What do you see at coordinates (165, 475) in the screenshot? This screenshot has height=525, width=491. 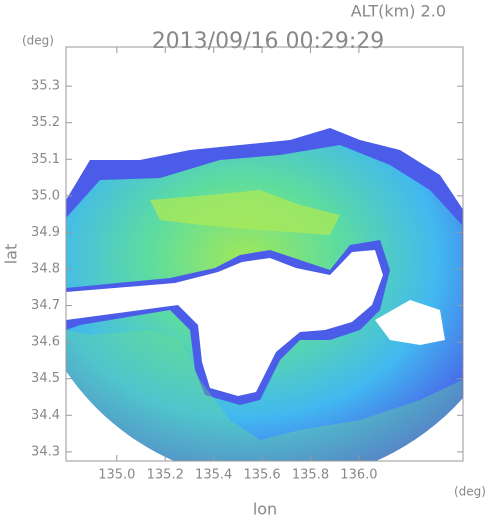 I see `x-tick-label: 135.2` at bounding box center [165, 475].